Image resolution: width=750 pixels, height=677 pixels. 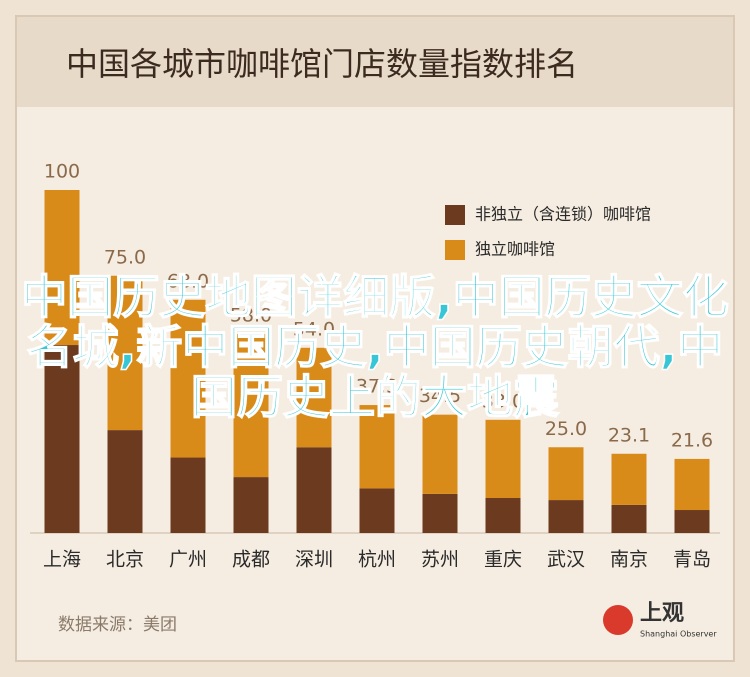 What do you see at coordinates (62, 560) in the screenshot?
I see `x-tick-label: 上海` at bounding box center [62, 560].